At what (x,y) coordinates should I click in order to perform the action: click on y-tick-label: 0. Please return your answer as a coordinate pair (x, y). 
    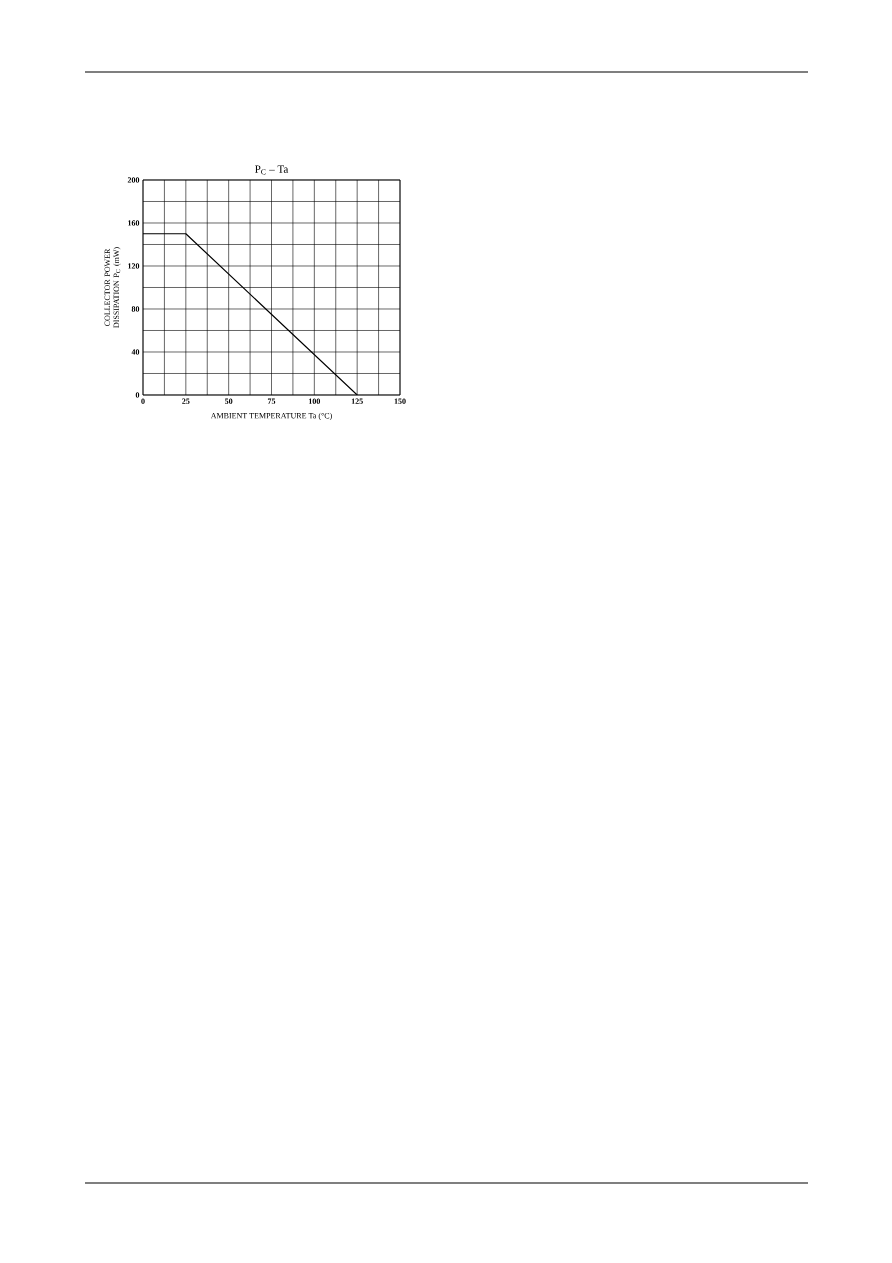
    Looking at the image, I should click on (137, 395).